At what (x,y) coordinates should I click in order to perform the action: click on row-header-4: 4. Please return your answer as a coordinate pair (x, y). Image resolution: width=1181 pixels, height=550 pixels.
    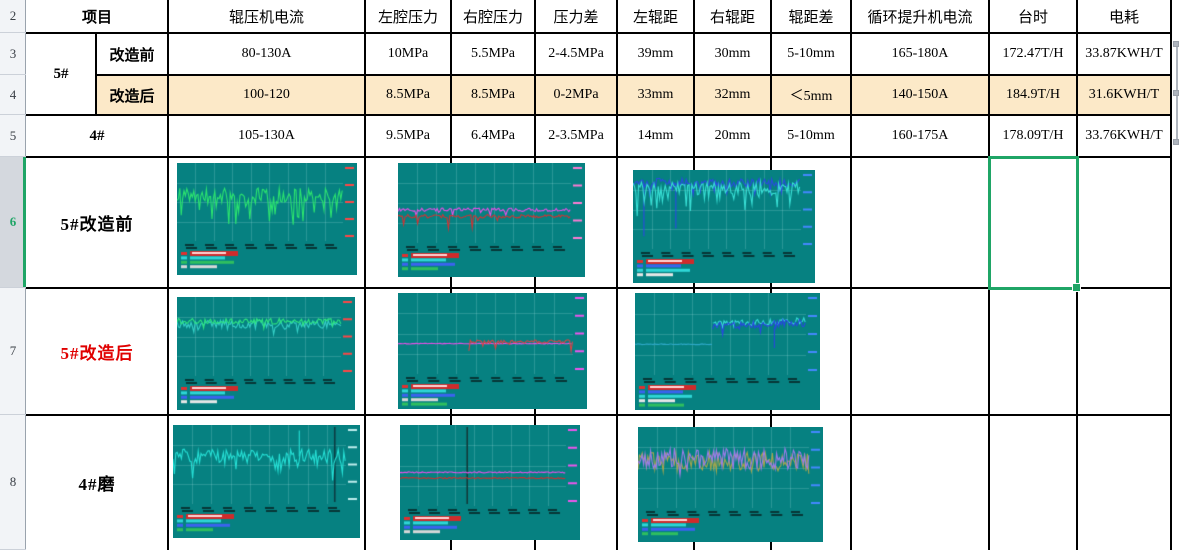
    Looking at the image, I should click on (13, 95).